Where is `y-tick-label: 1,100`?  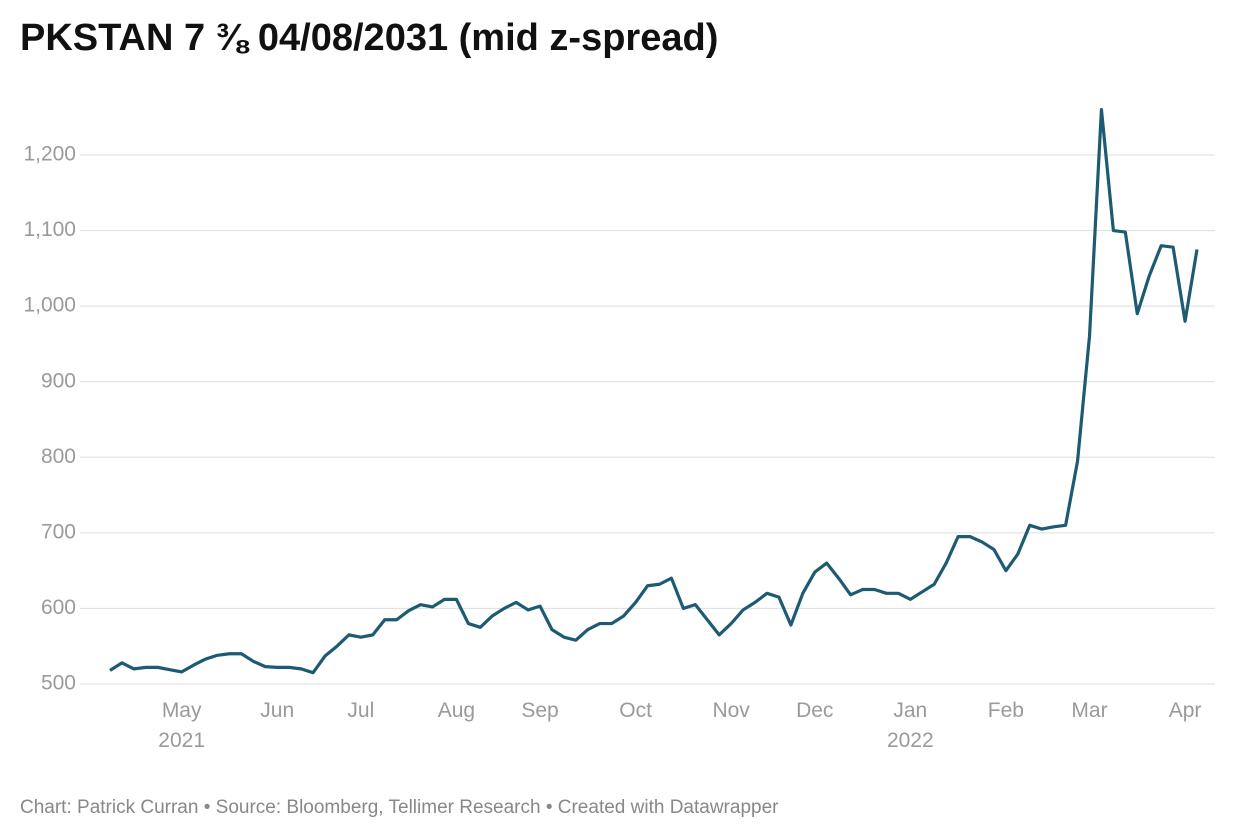
y-tick-label: 1,100 is located at coordinates (49, 229).